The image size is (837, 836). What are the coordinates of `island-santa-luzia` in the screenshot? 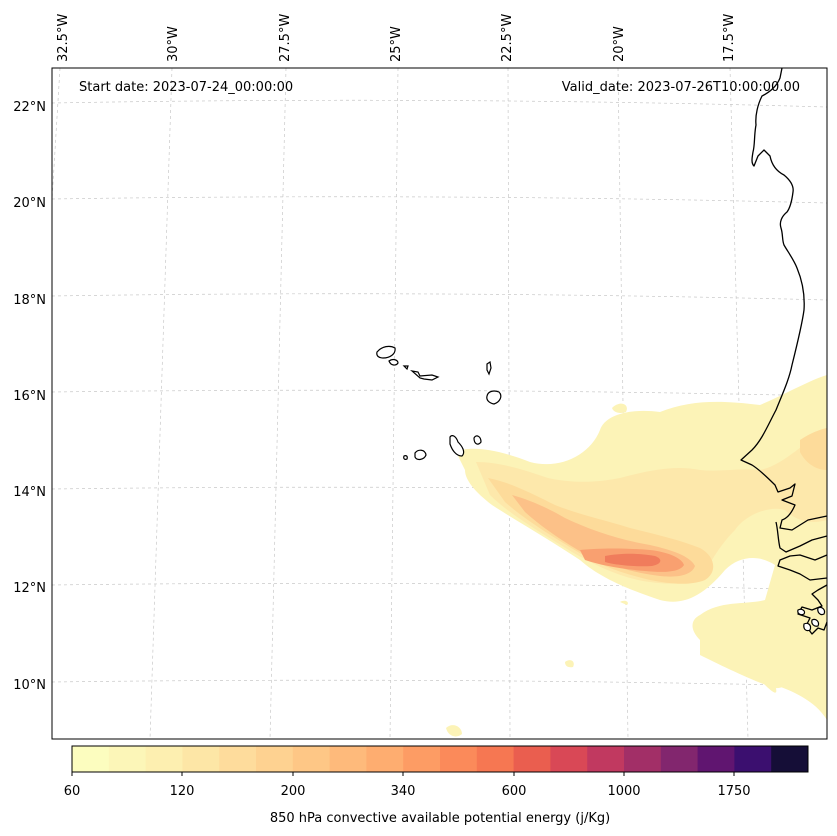 It's located at (405, 368).